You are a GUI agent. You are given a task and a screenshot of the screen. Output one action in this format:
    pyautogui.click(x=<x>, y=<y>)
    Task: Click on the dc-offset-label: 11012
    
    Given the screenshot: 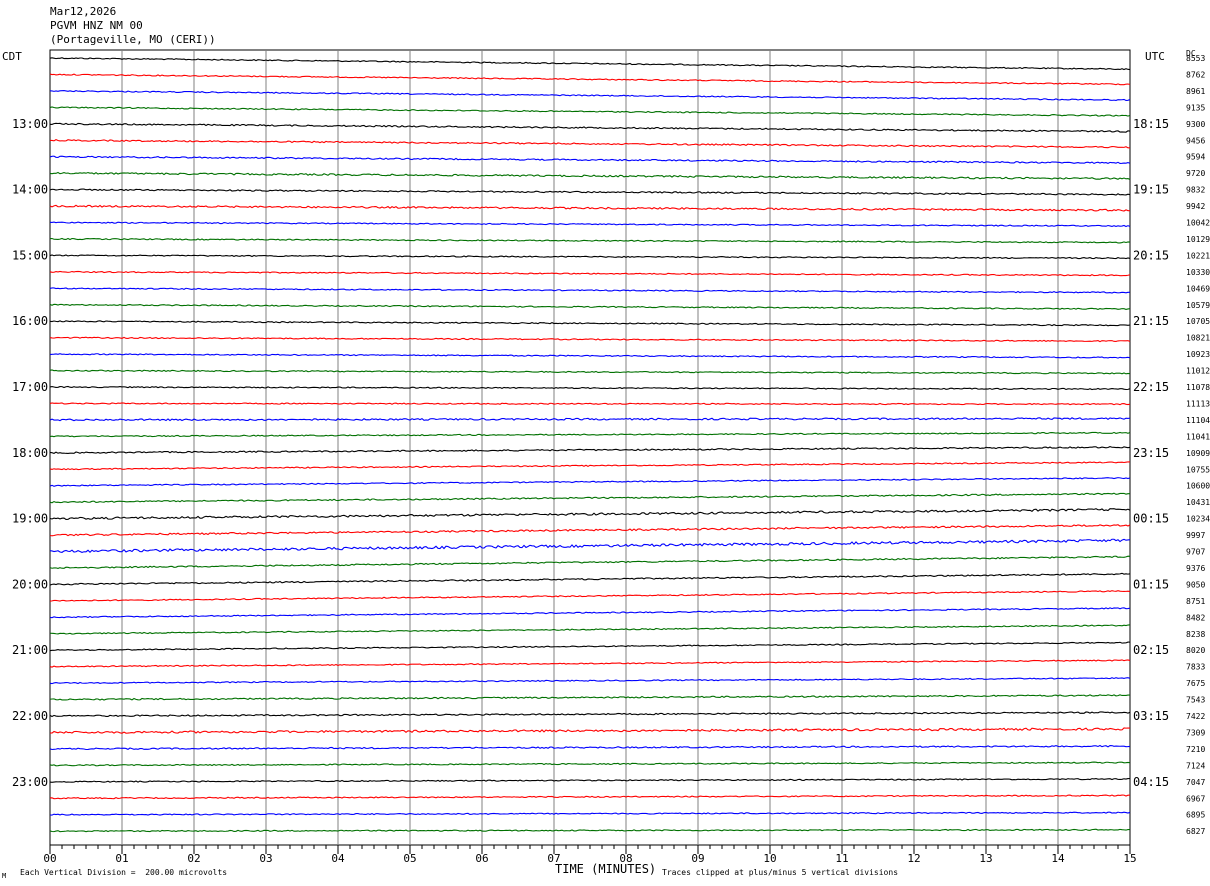 What is the action you would take?
    pyautogui.click(x=1198, y=371)
    